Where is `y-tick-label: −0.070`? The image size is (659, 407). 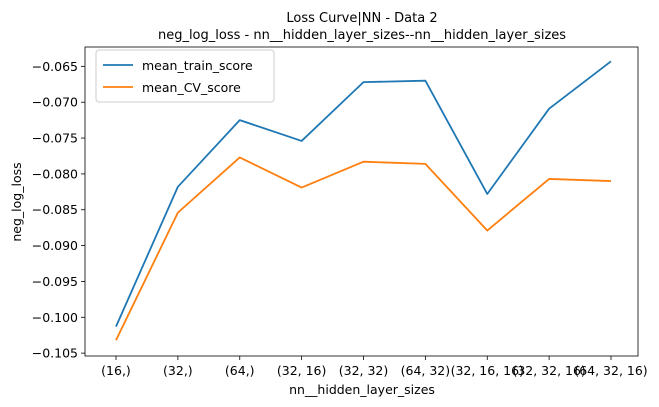 y-tick-label: −0.070 is located at coordinates (55, 102).